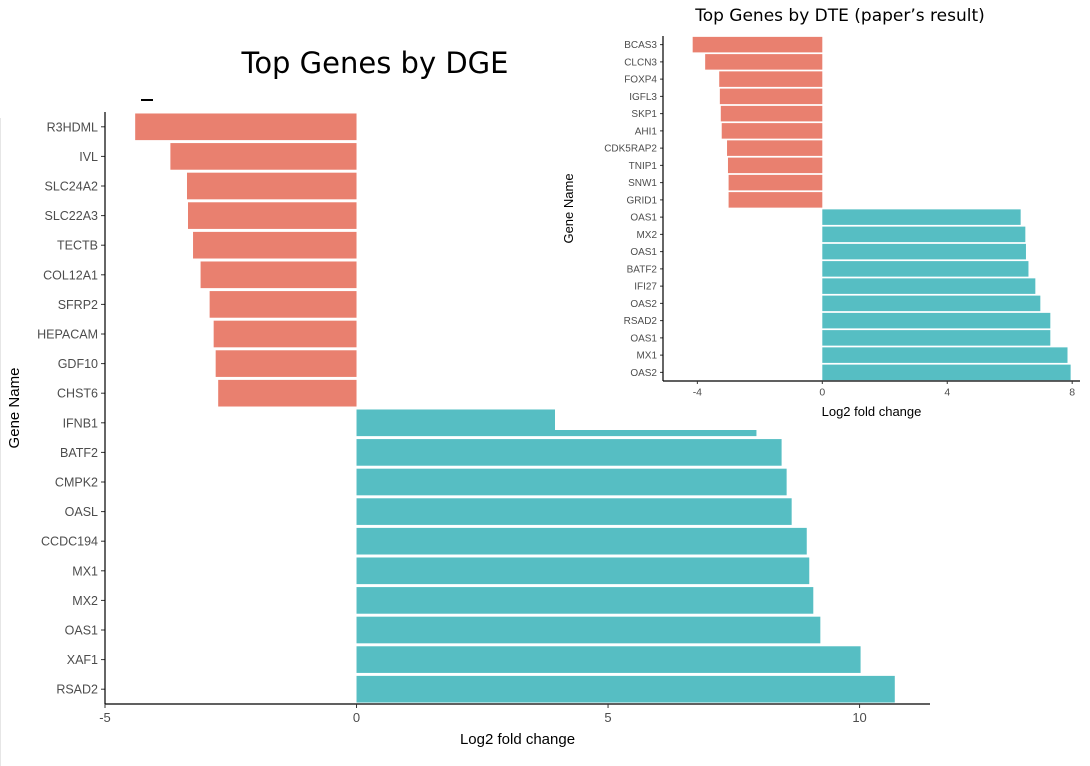  What do you see at coordinates (643, 97) in the screenshot?
I see `inset-category-label: IGFL3` at bounding box center [643, 97].